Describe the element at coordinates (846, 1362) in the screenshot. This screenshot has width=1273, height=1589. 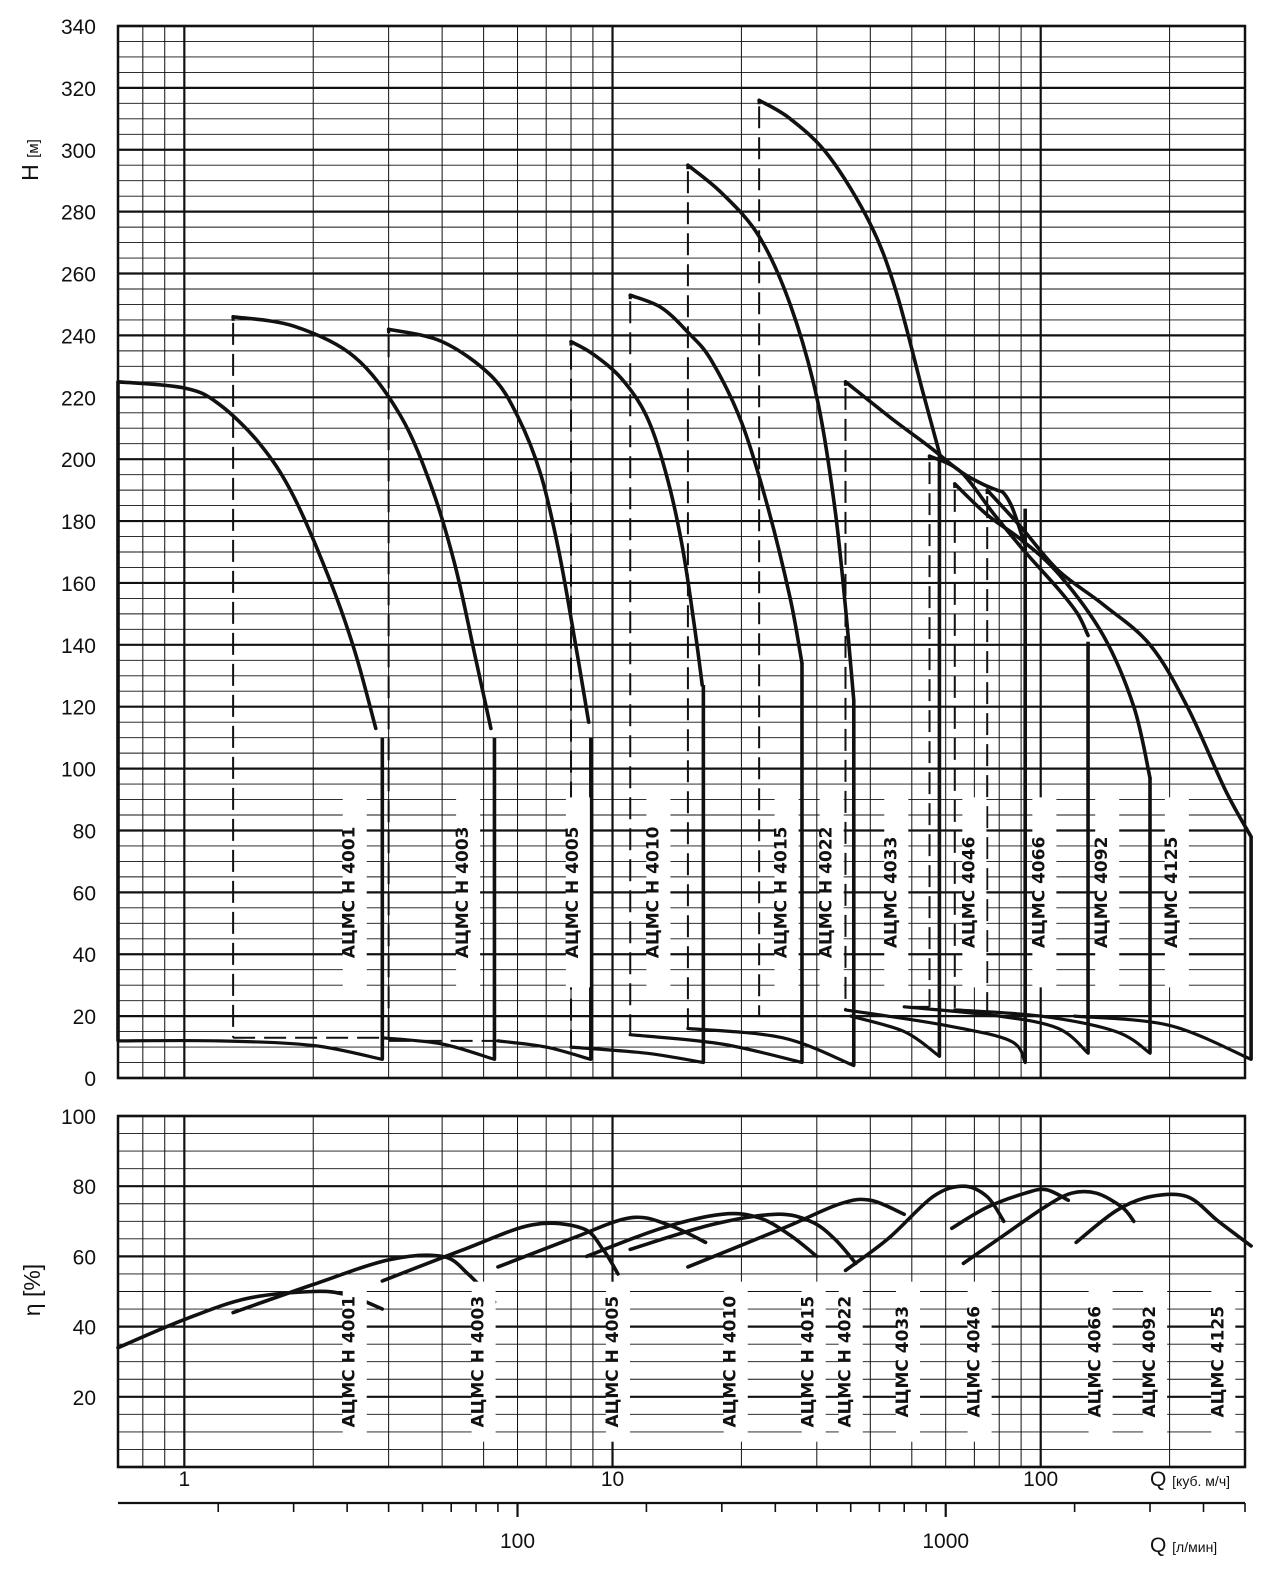
I see `efficiency-curve-label: АЦМС Н 4022` at that location.